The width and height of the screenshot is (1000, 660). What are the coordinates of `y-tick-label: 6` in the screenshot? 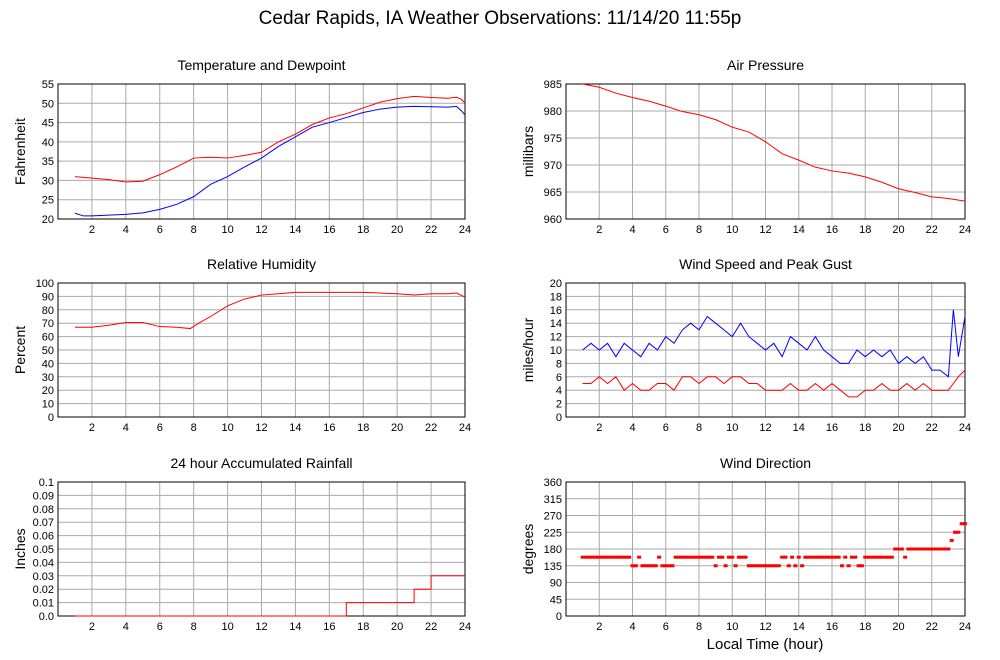 It's located at (559, 378).